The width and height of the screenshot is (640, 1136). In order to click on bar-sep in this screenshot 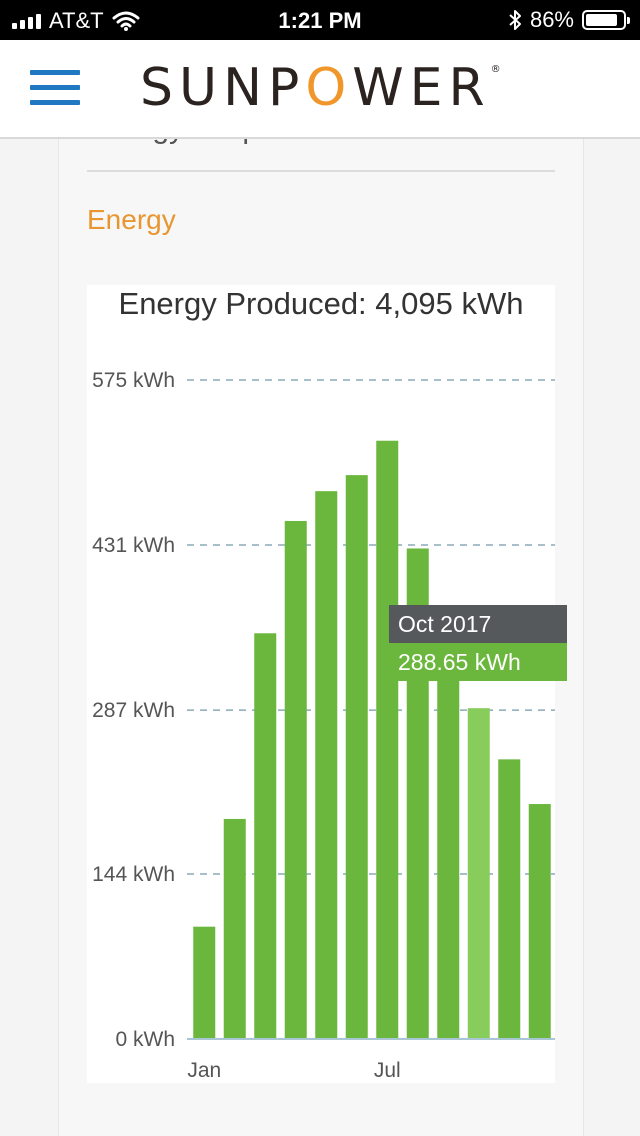, I will do `click(448, 855)`.